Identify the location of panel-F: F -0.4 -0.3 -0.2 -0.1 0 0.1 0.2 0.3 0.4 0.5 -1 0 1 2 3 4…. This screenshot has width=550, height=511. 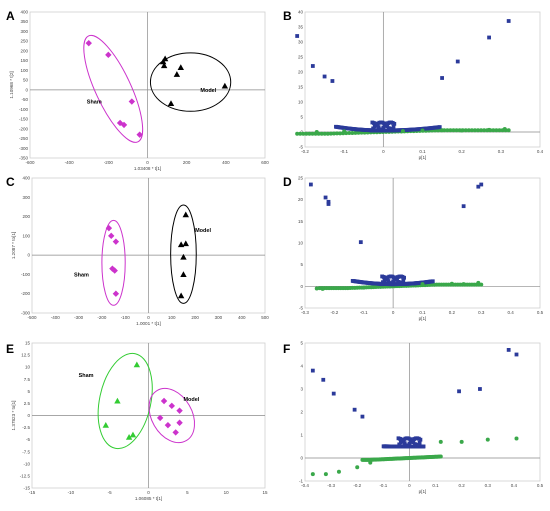
(413, 418).